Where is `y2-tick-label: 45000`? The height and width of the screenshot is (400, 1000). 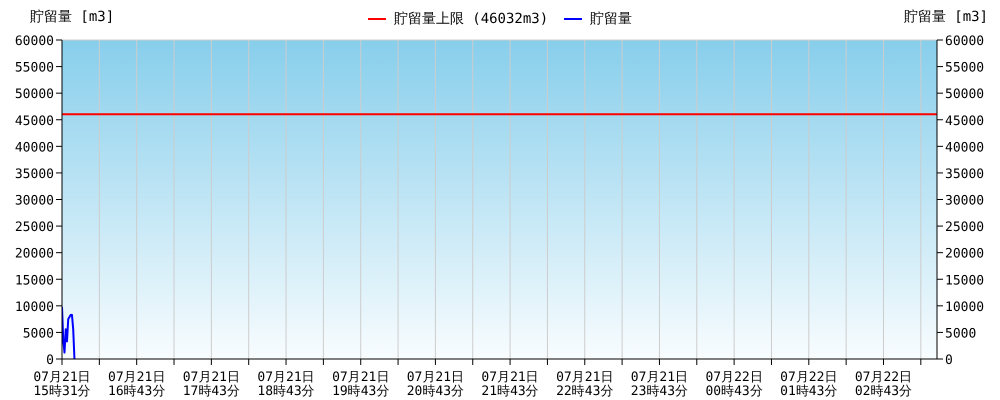
y2-tick-label: 45000 is located at coordinates (964, 121).